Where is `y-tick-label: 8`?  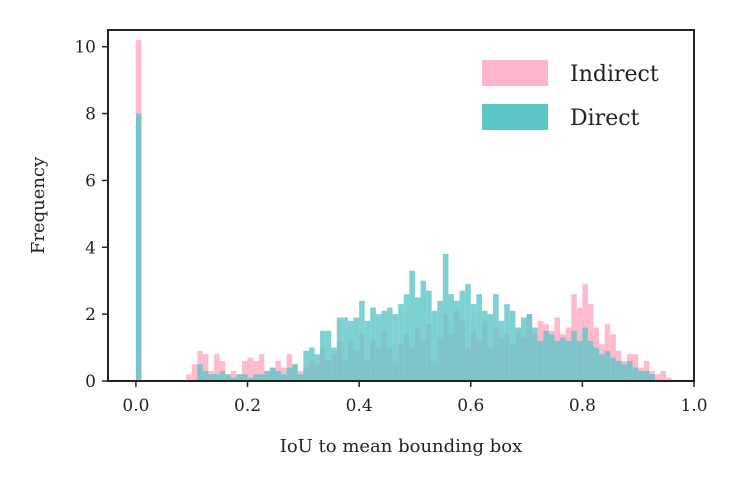 y-tick-label: 8 is located at coordinates (90, 115).